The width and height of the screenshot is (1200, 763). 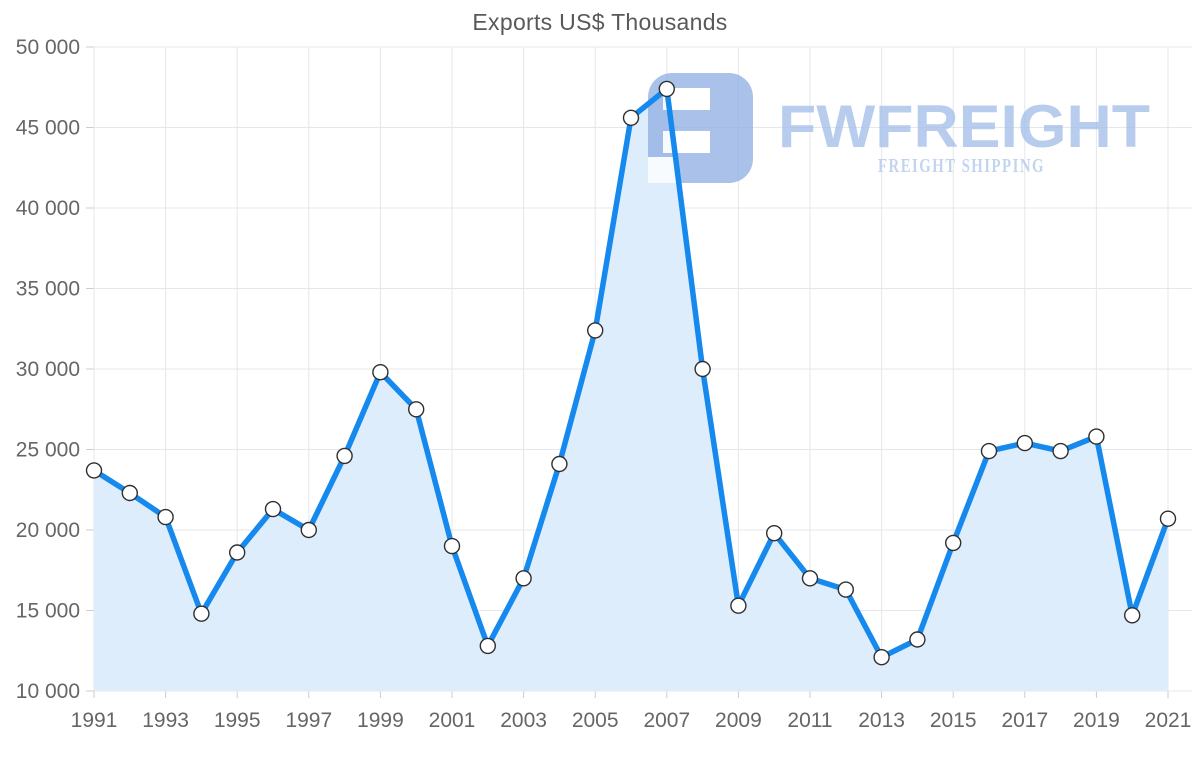 I want to click on x-axis-label: 2005, so click(x=595, y=720).